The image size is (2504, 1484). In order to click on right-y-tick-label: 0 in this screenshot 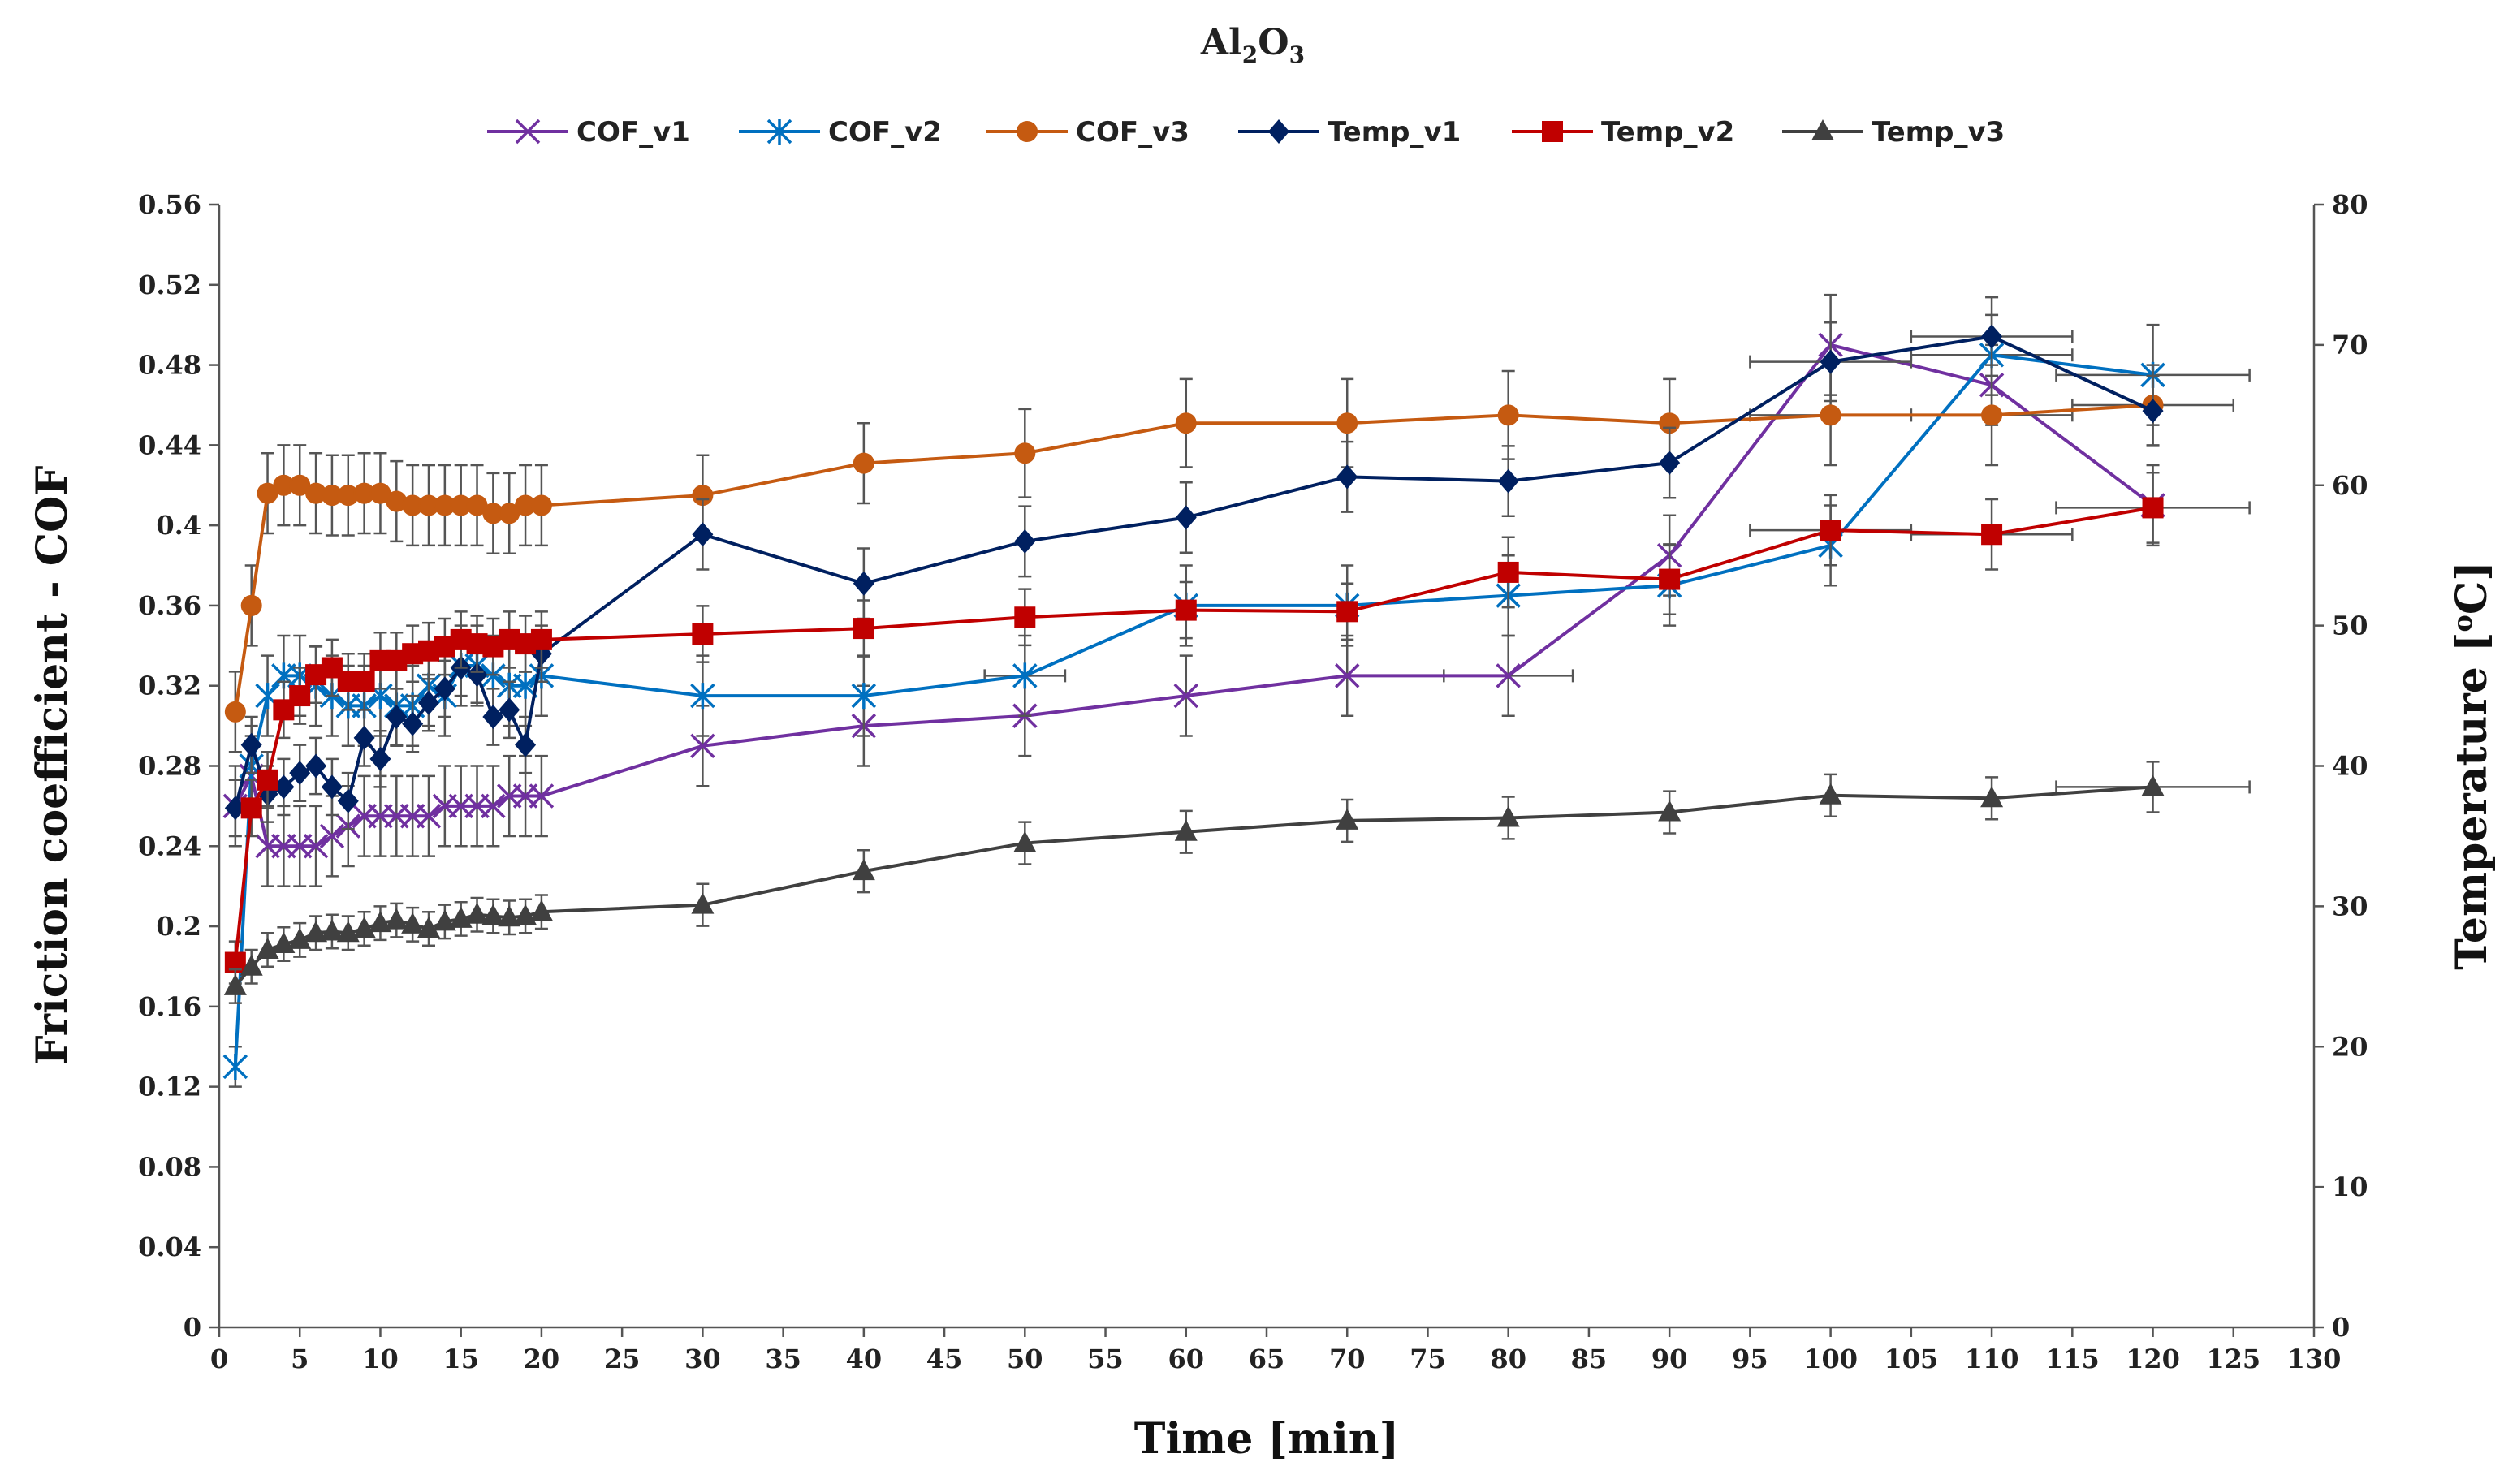, I will do `click(2341, 1327)`.